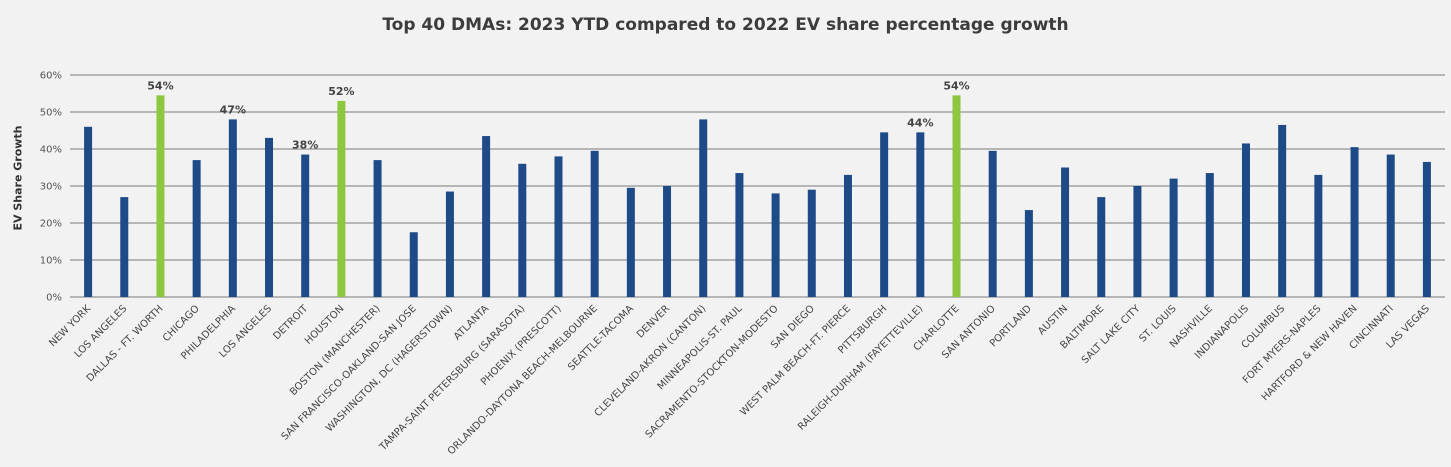 The height and width of the screenshot is (467, 1451). What do you see at coordinates (712, 371) in the screenshot?
I see `x-tick-label: SACRAMENTO-STOCKTON-MODESTO` at bounding box center [712, 371].